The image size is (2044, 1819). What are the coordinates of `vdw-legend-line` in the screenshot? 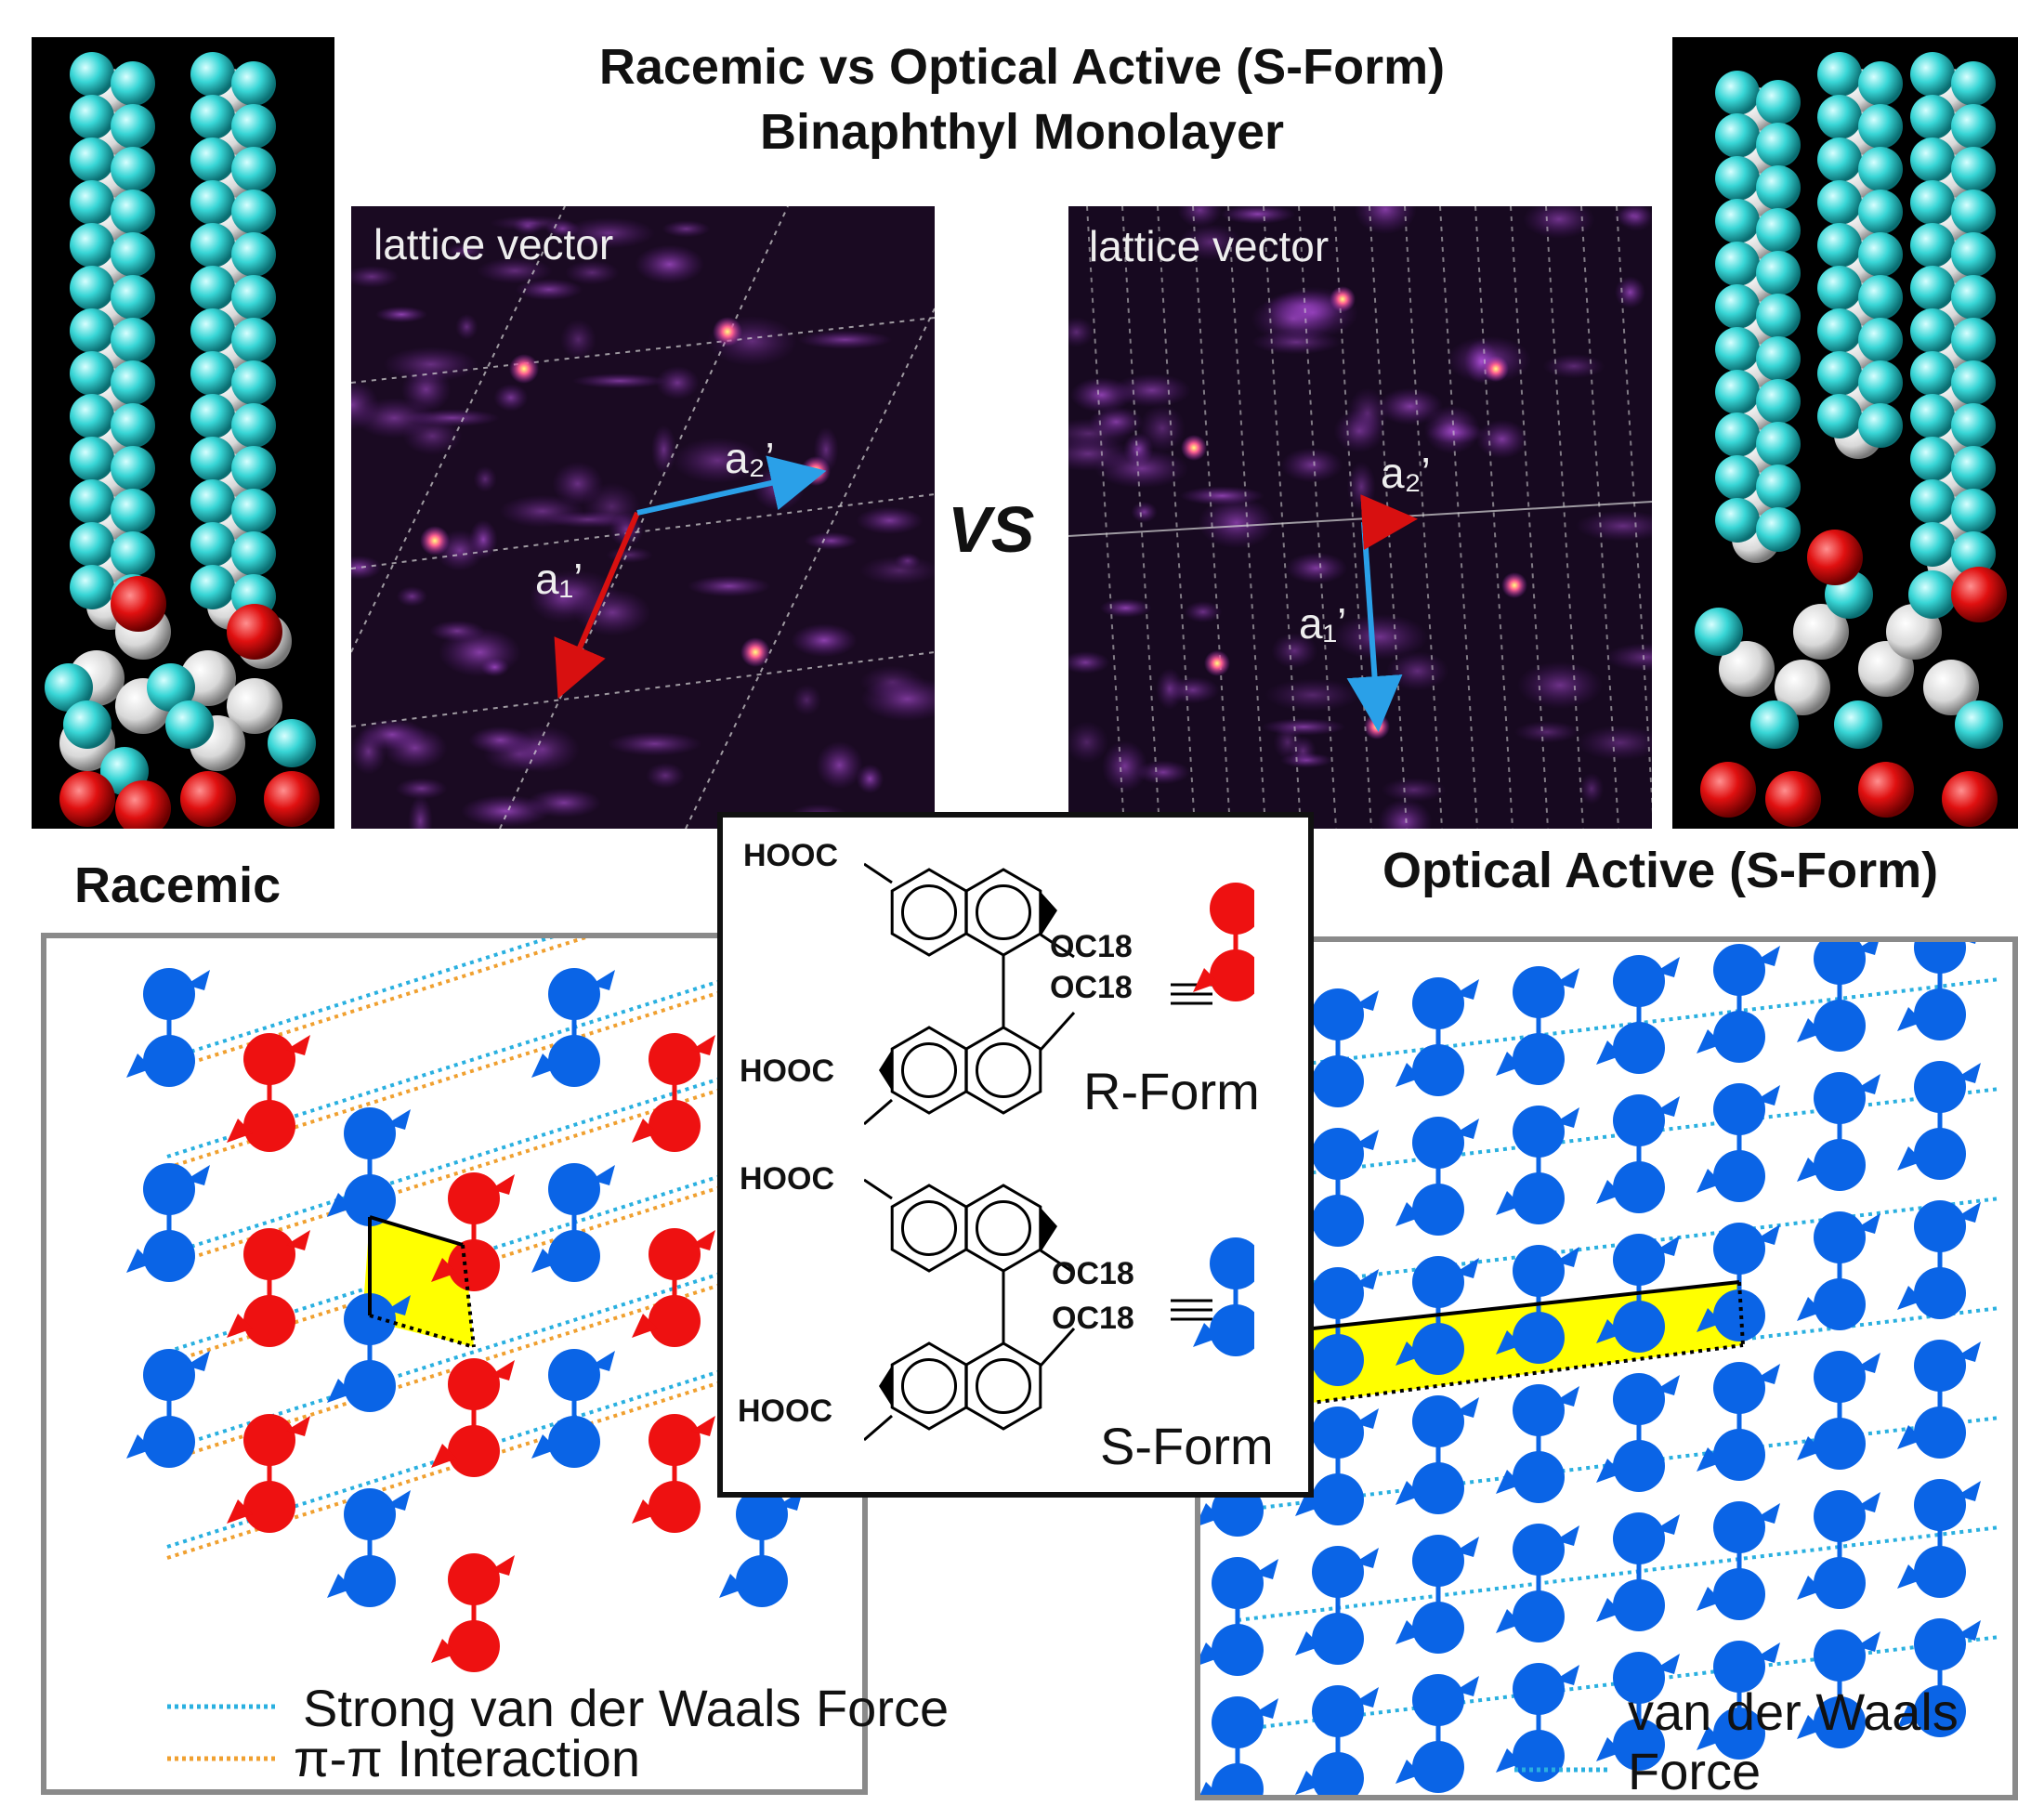 It's located at (1561, 1770).